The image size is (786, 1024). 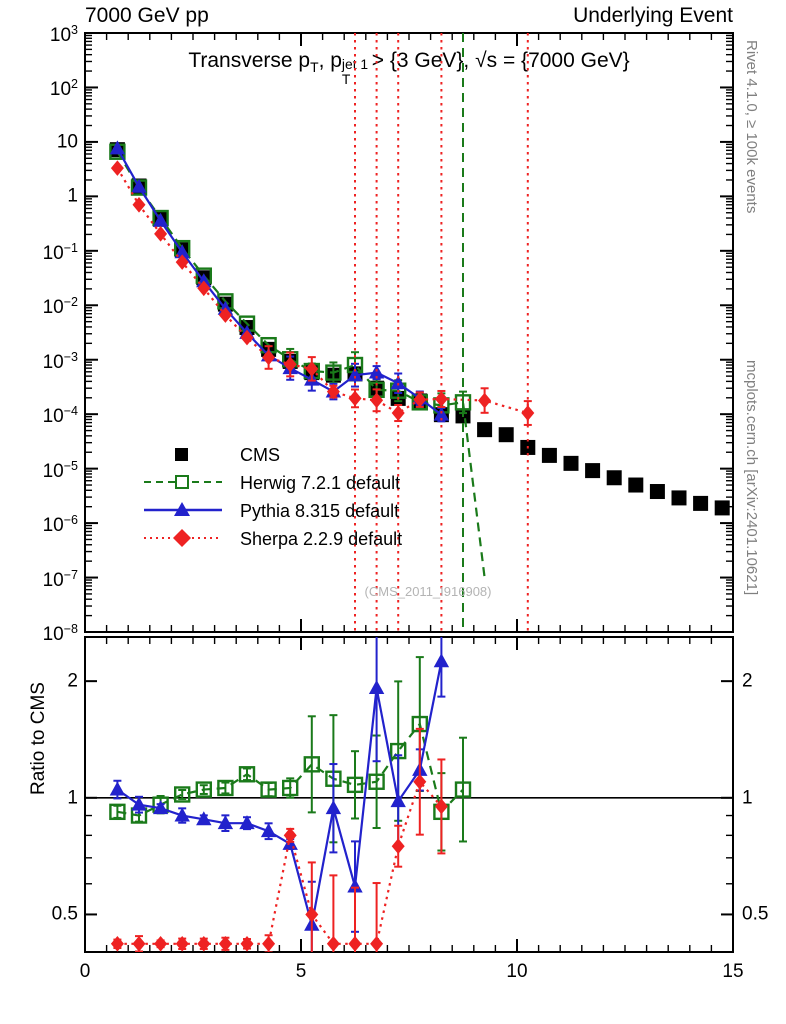 What do you see at coordinates (63, 89) in the screenshot?
I see `main-y-tick-1: 10²` at bounding box center [63, 89].